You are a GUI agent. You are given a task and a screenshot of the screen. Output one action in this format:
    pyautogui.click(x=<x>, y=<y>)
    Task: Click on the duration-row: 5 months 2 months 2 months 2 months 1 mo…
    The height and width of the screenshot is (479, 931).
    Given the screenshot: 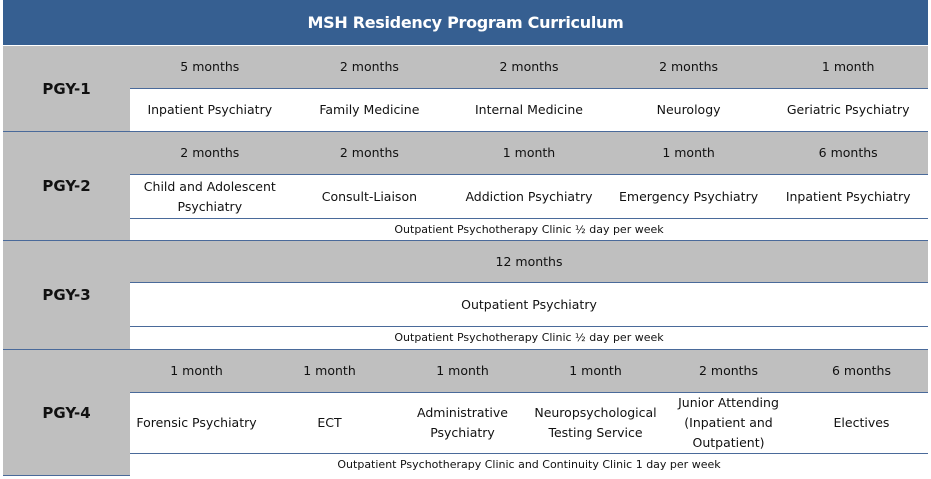 What is the action you would take?
    pyautogui.click(x=529, y=67)
    